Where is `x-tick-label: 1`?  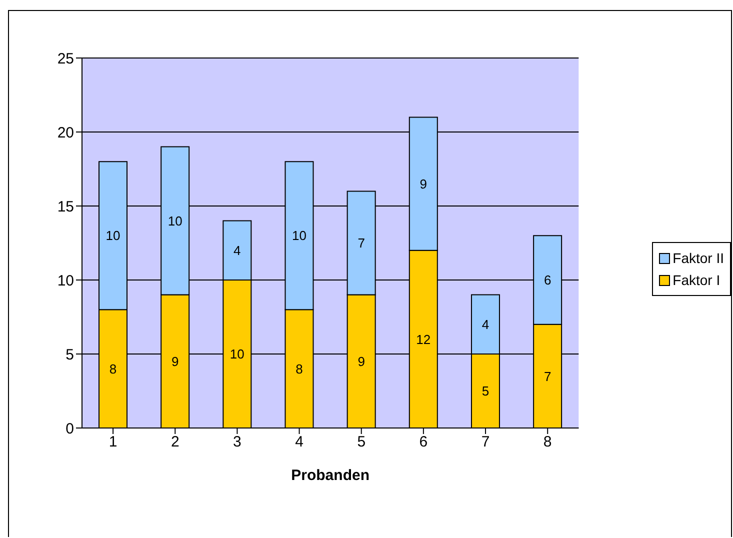 x-tick-label: 1 is located at coordinates (113, 442).